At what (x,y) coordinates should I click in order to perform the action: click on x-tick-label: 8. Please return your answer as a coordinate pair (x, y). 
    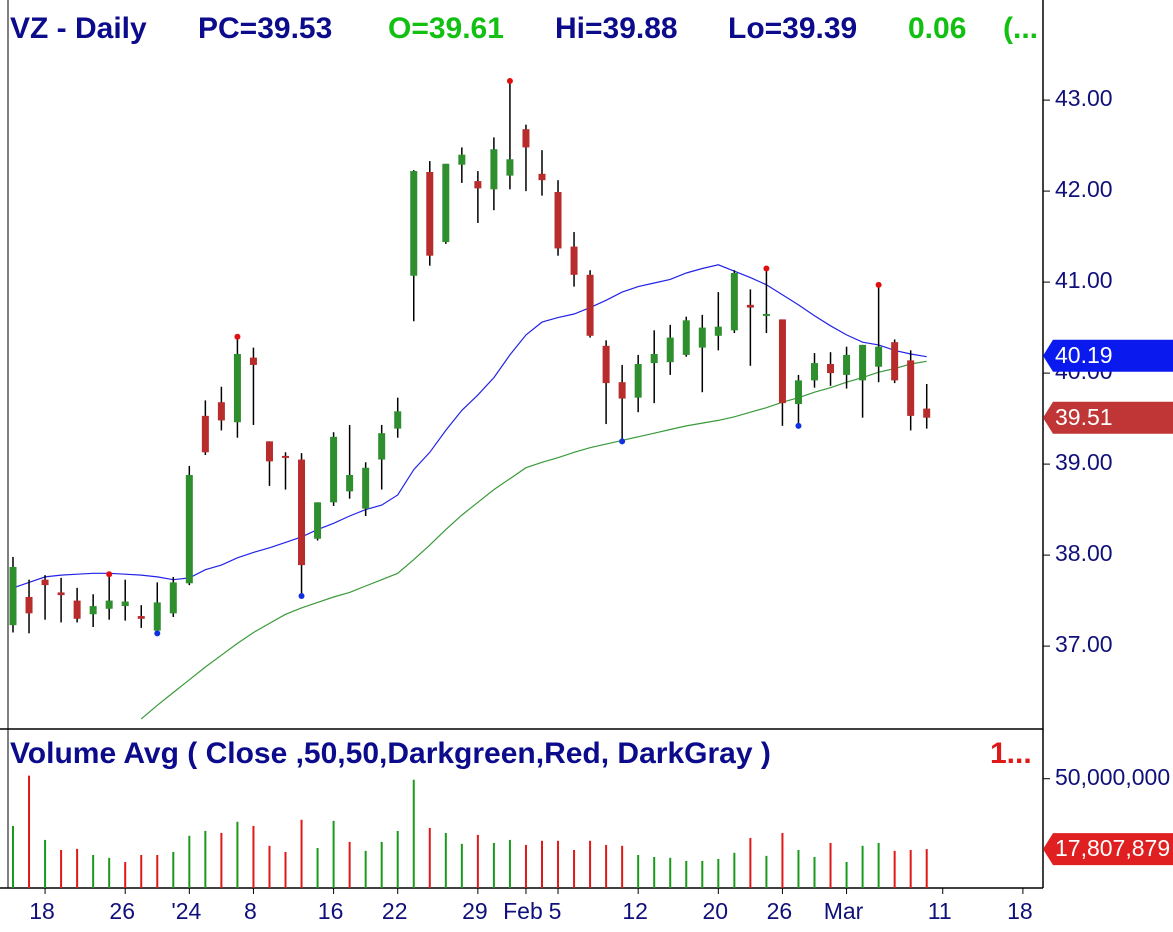
    Looking at the image, I should click on (250, 911).